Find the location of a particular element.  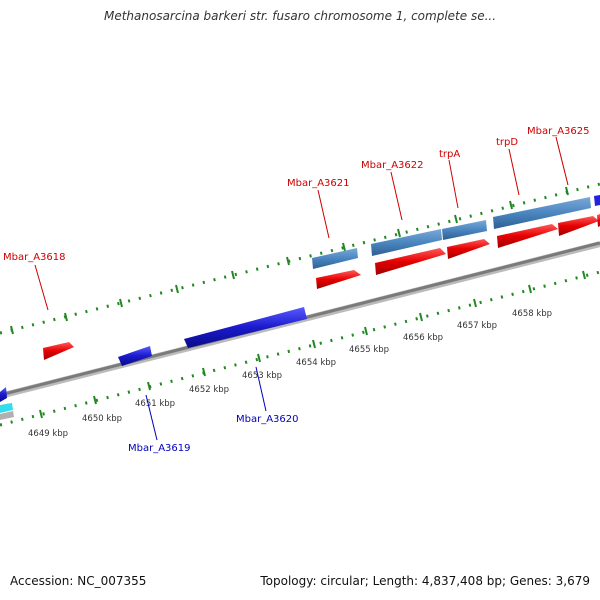

scale-label: 4656 kbp is located at coordinates (423, 338).